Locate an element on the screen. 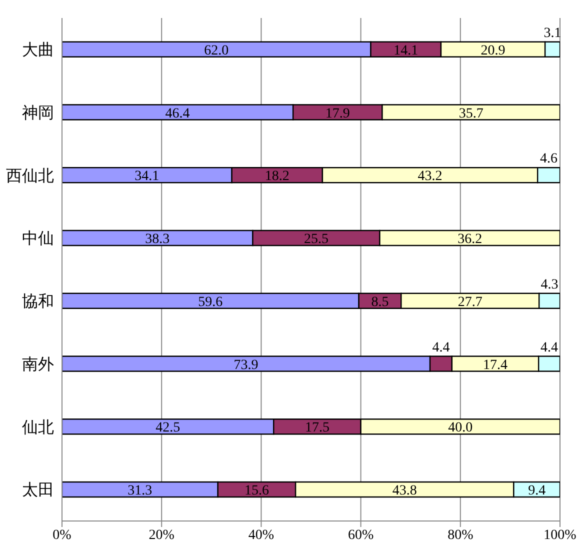 The height and width of the screenshot is (555, 584). y-tick-label: 神岡 is located at coordinates (38, 113).